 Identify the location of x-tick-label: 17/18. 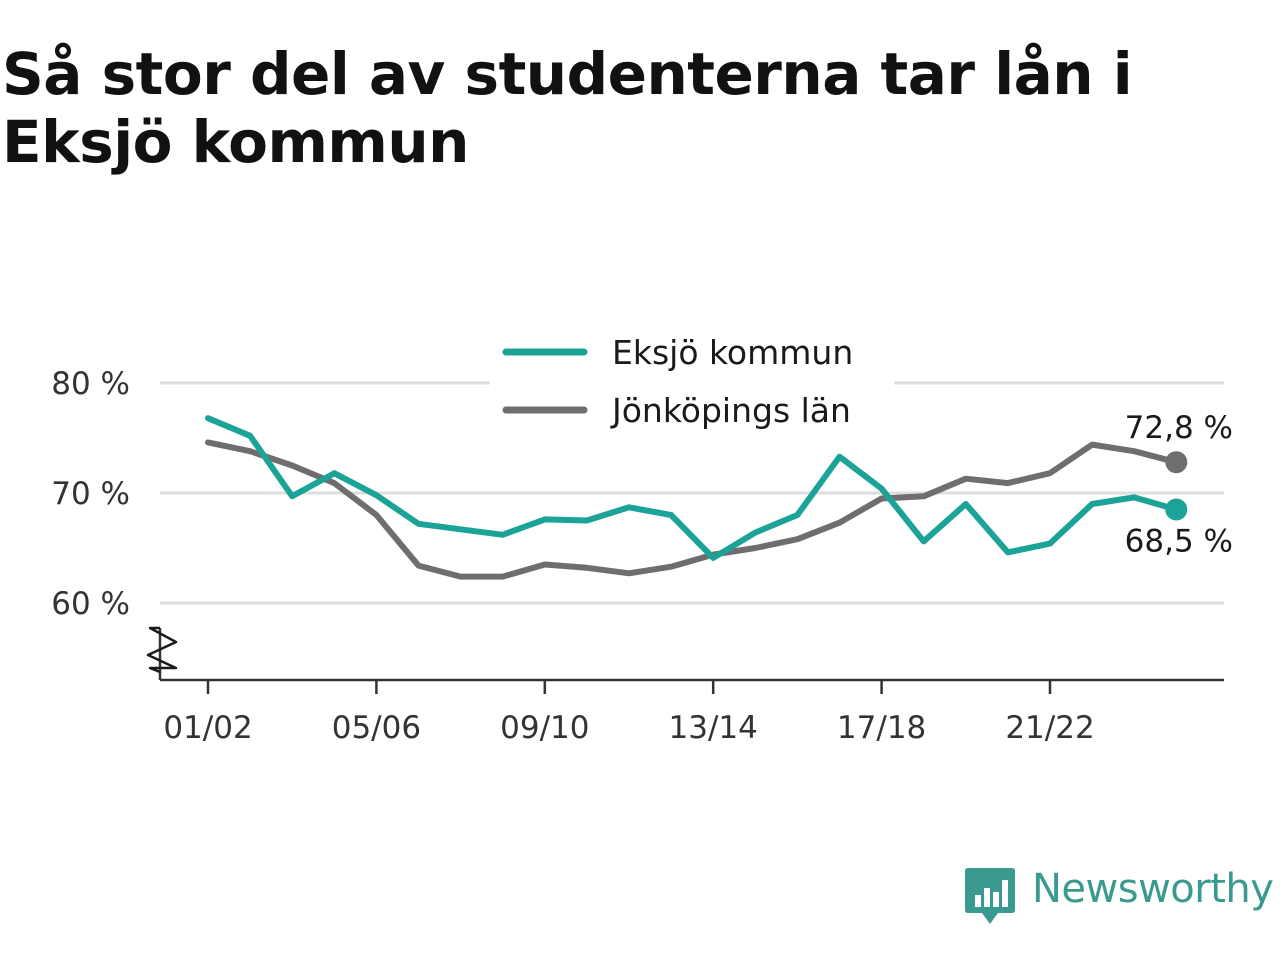
(881, 728).